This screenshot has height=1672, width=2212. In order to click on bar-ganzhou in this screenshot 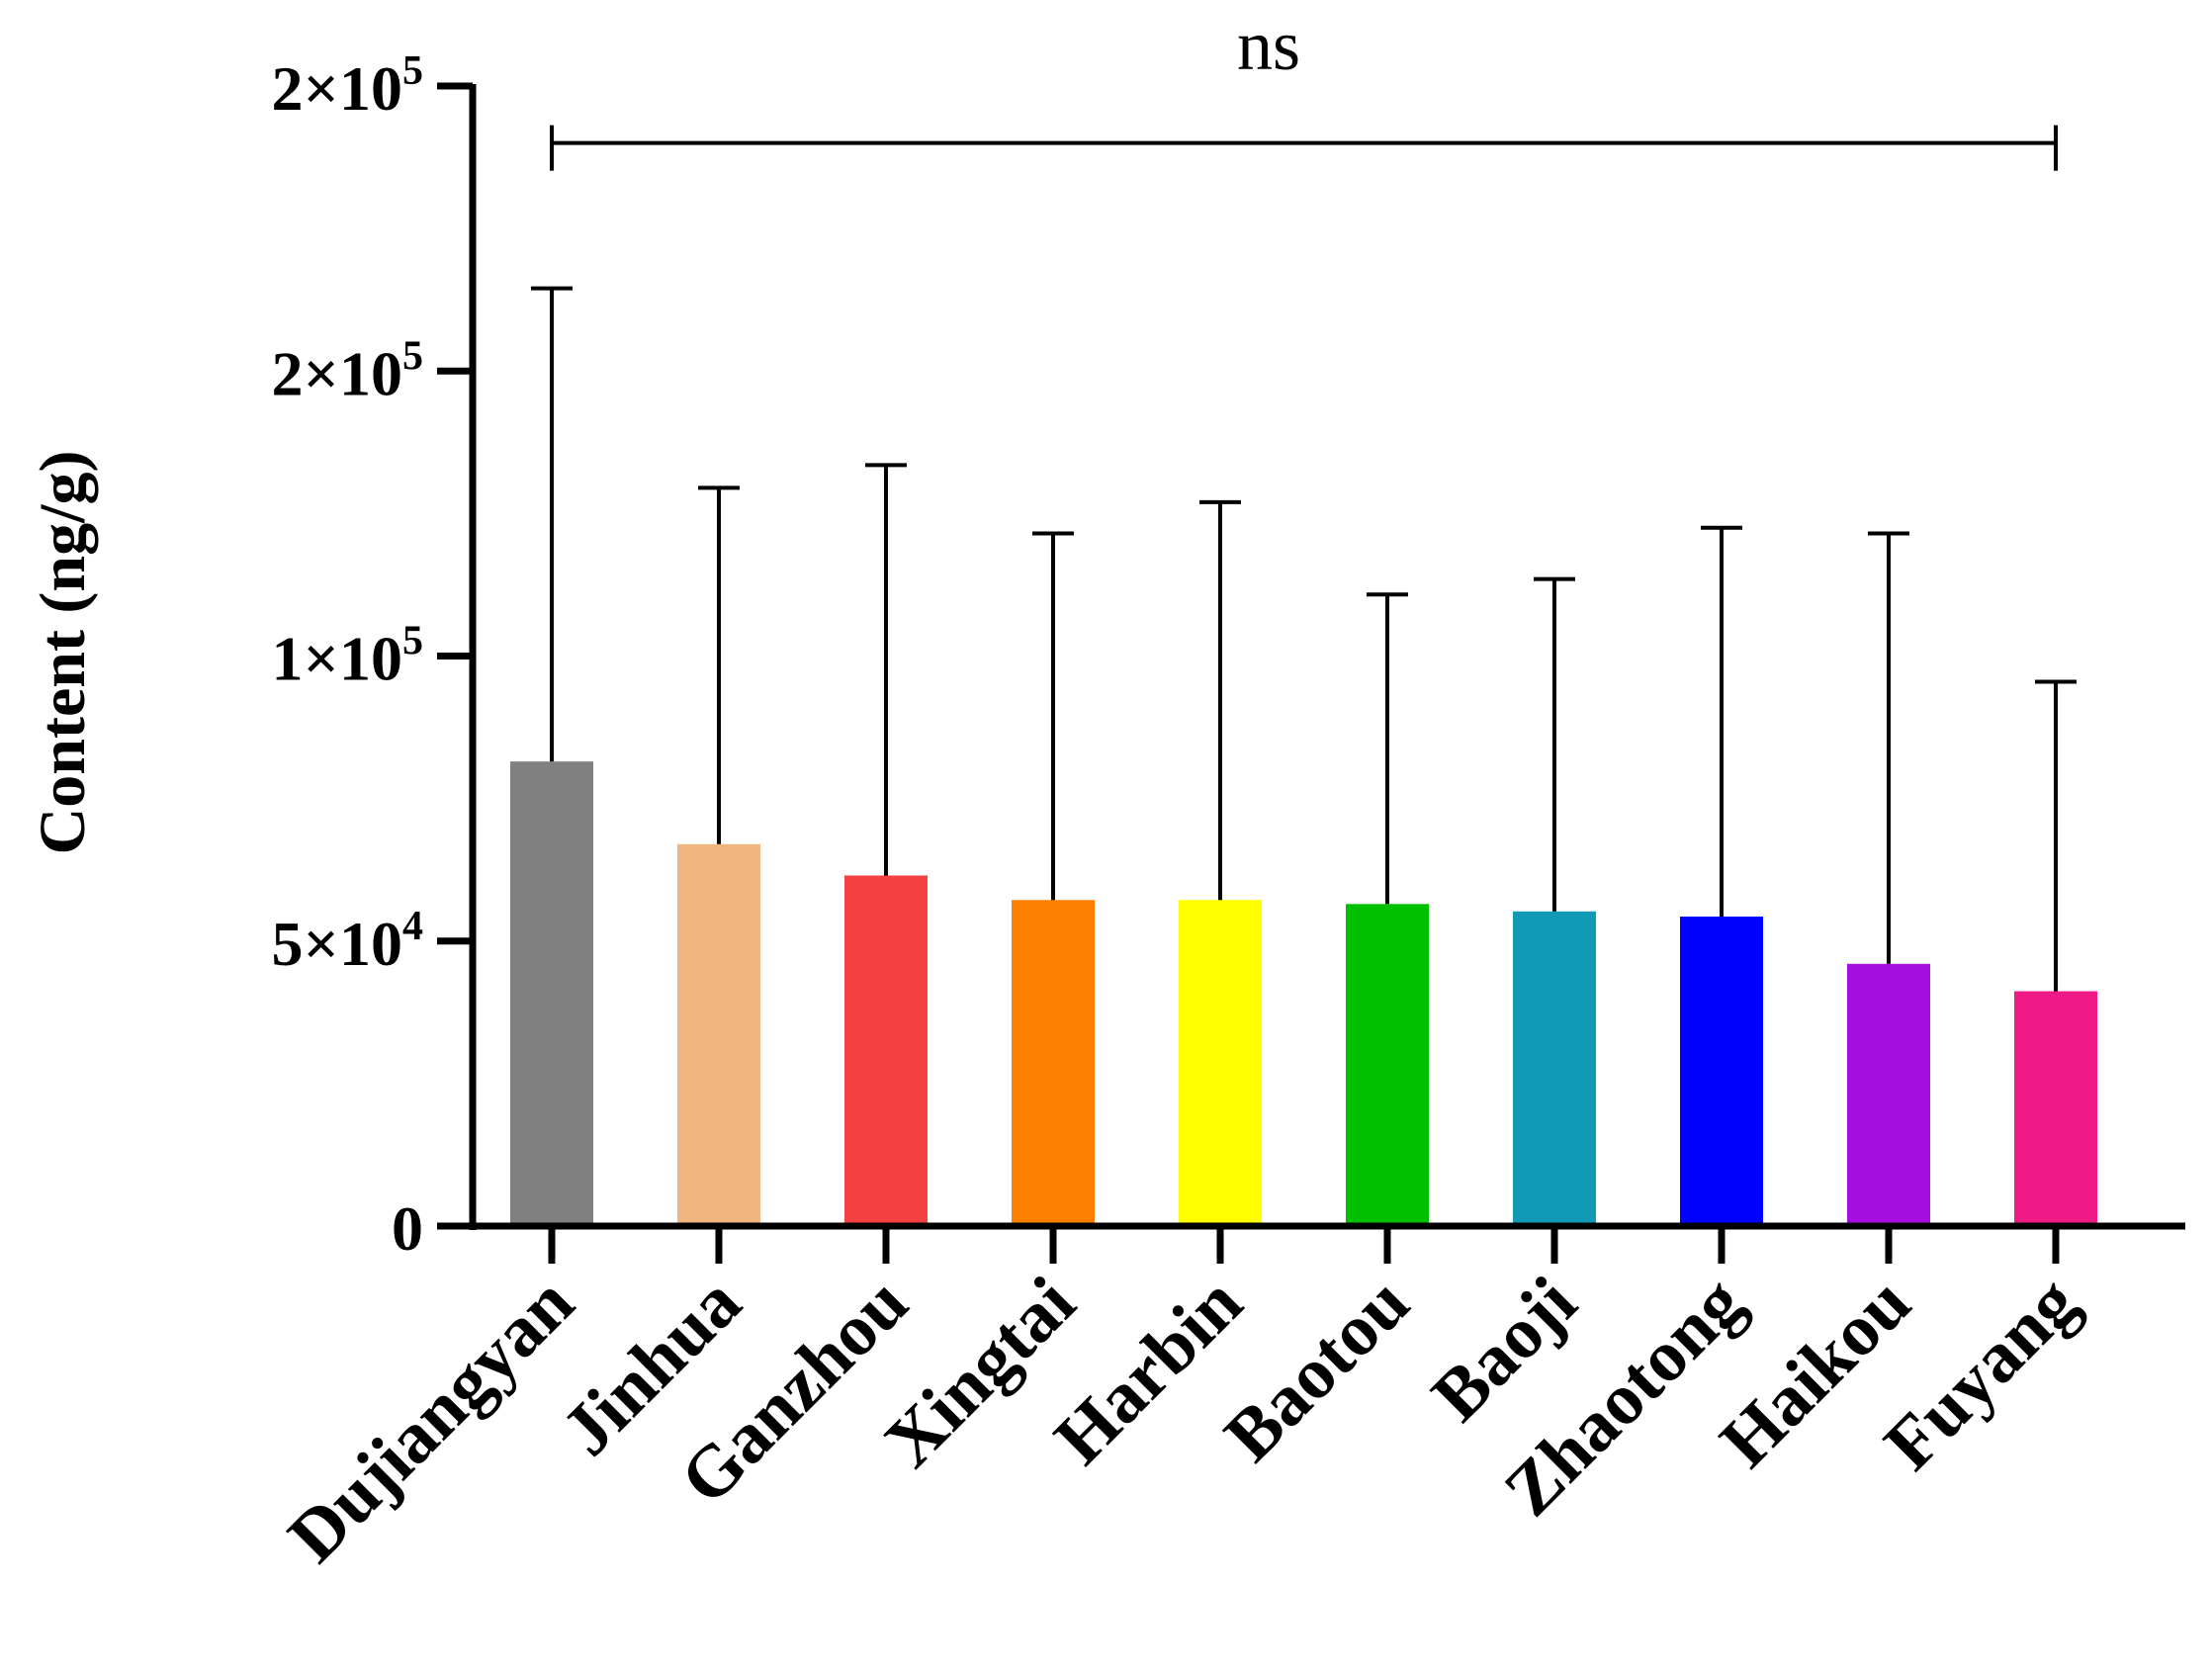, I will do `click(886, 1050)`.